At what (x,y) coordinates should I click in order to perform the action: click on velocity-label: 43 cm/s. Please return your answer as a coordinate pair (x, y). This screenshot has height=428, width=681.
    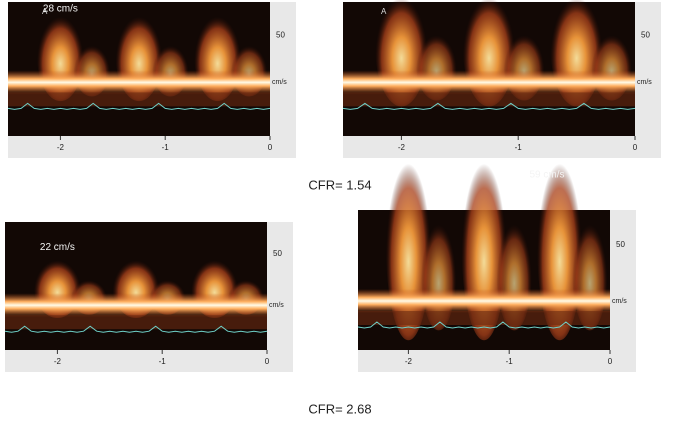
    Looking at the image, I should click on (401, 0).